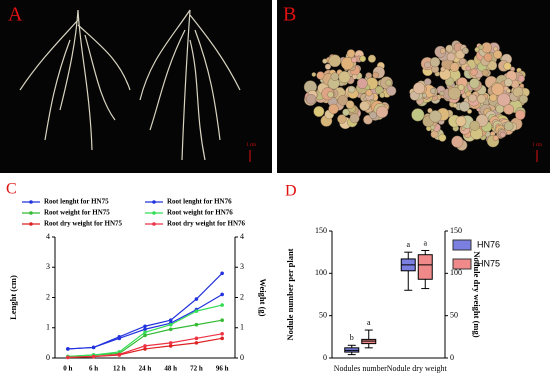 The width and height of the screenshot is (550, 381). I want to click on y-axis-title: Lenght (cm), so click(13, 297).